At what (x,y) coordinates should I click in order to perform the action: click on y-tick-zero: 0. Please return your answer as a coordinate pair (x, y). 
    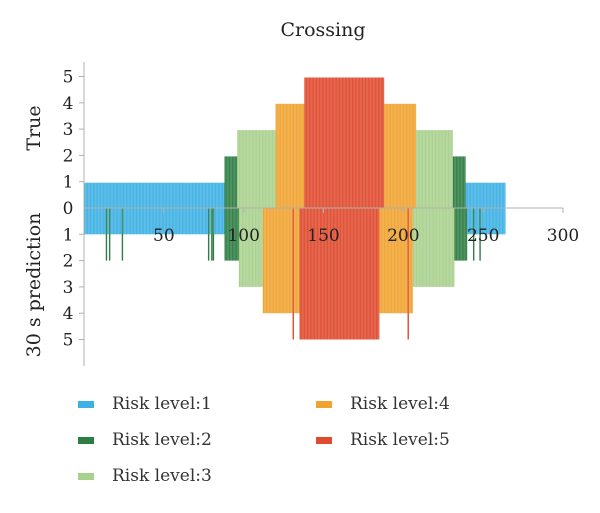
    Looking at the image, I should click on (68, 209).